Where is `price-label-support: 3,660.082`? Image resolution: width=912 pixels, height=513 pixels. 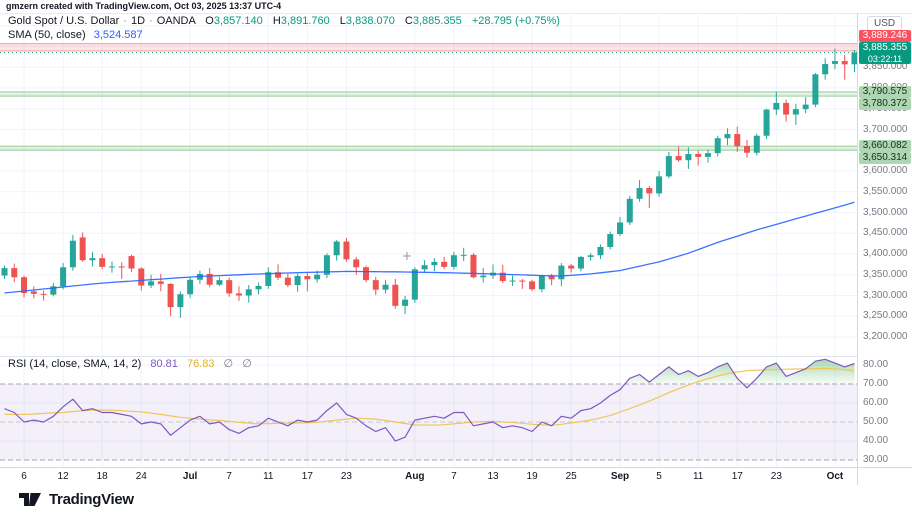 price-label-support: 3,660.082 is located at coordinates (885, 146).